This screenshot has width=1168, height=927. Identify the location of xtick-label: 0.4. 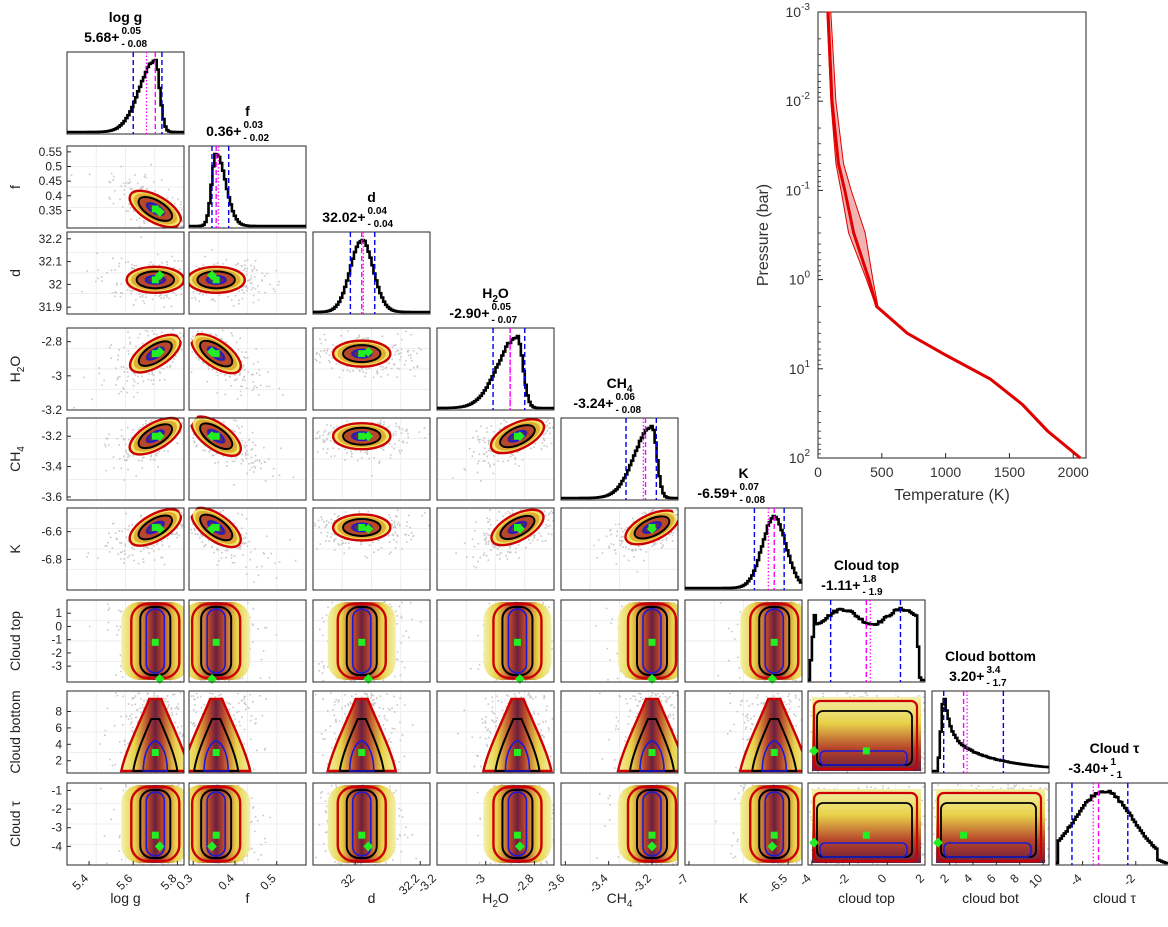
(226, 882).